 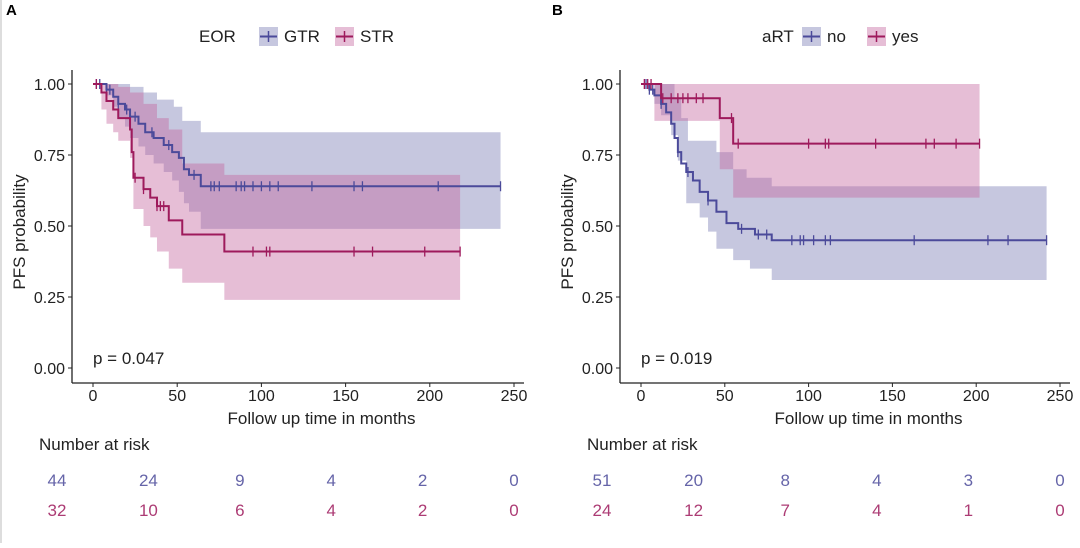 What do you see at coordinates (148, 480) in the screenshot?
I see `risk-count-gtr: 24` at bounding box center [148, 480].